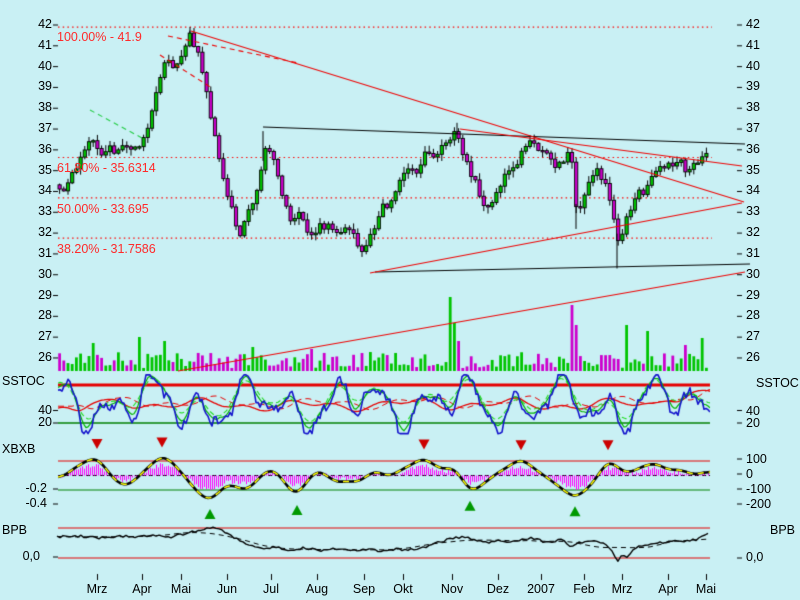 Image resolution: width=800 pixels, height=600 pixels. Describe the element at coordinates (753, 356) in the screenshot. I see `price-tick-right: 26` at that location.